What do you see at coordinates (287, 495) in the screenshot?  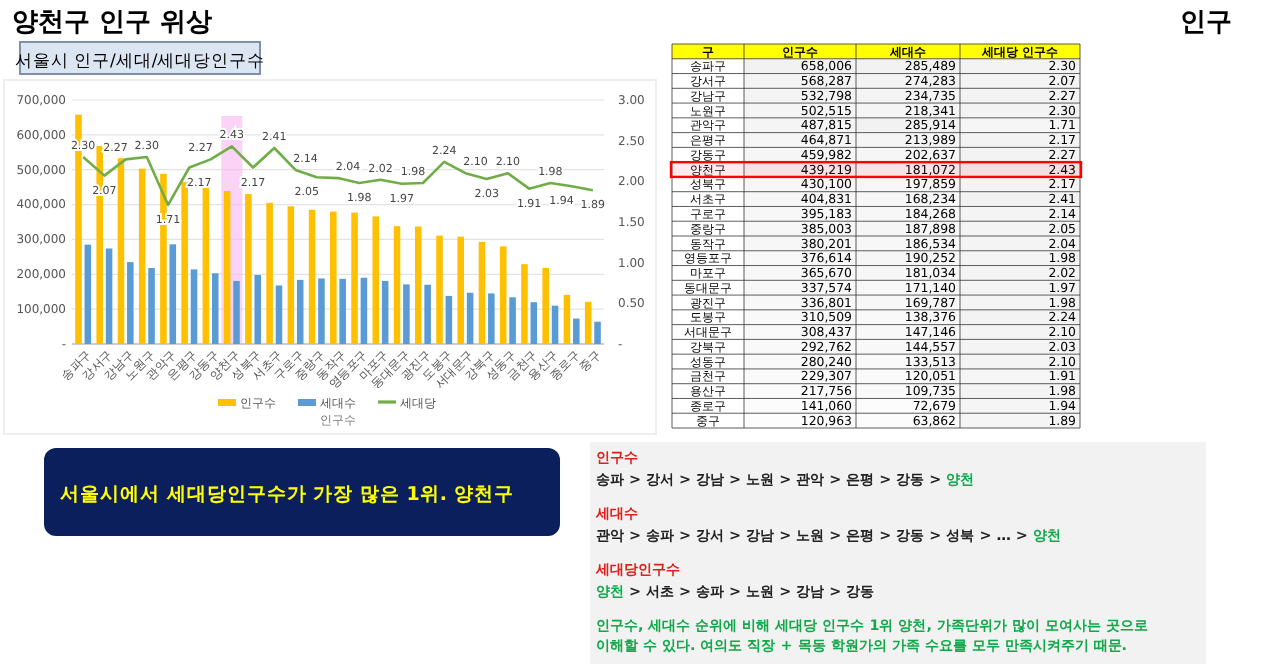 I see `text: 서울시에서 세대당인구수가 가장 많은 1위. 양천구` at bounding box center [287, 495].